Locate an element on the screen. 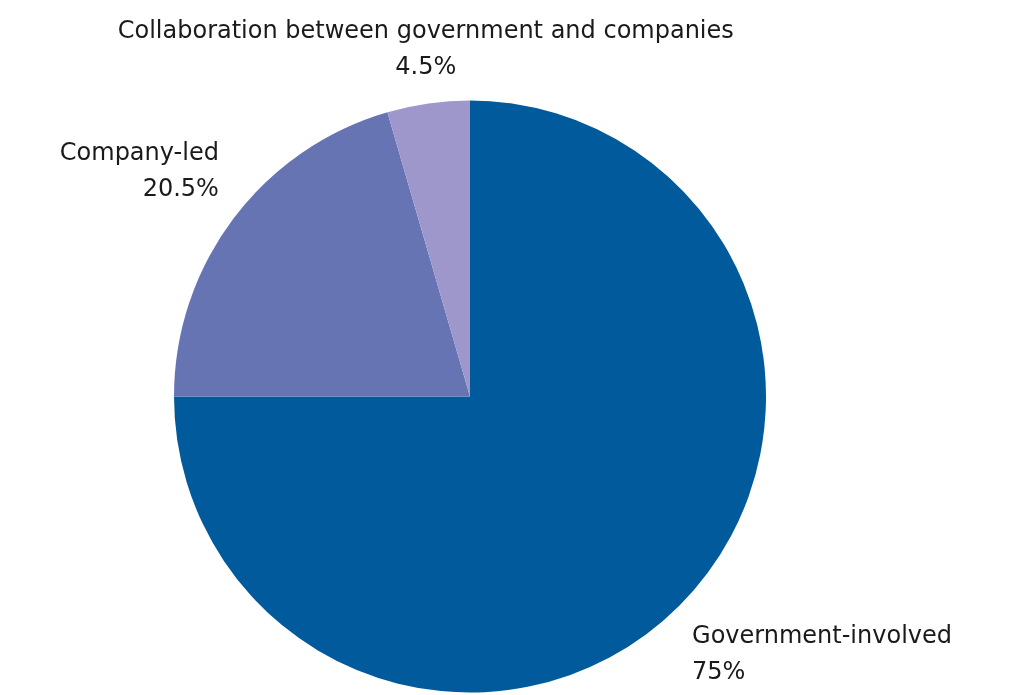 This screenshot has width=1018, height=695. data-label: 4.5% is located at coordinates (426, 65).